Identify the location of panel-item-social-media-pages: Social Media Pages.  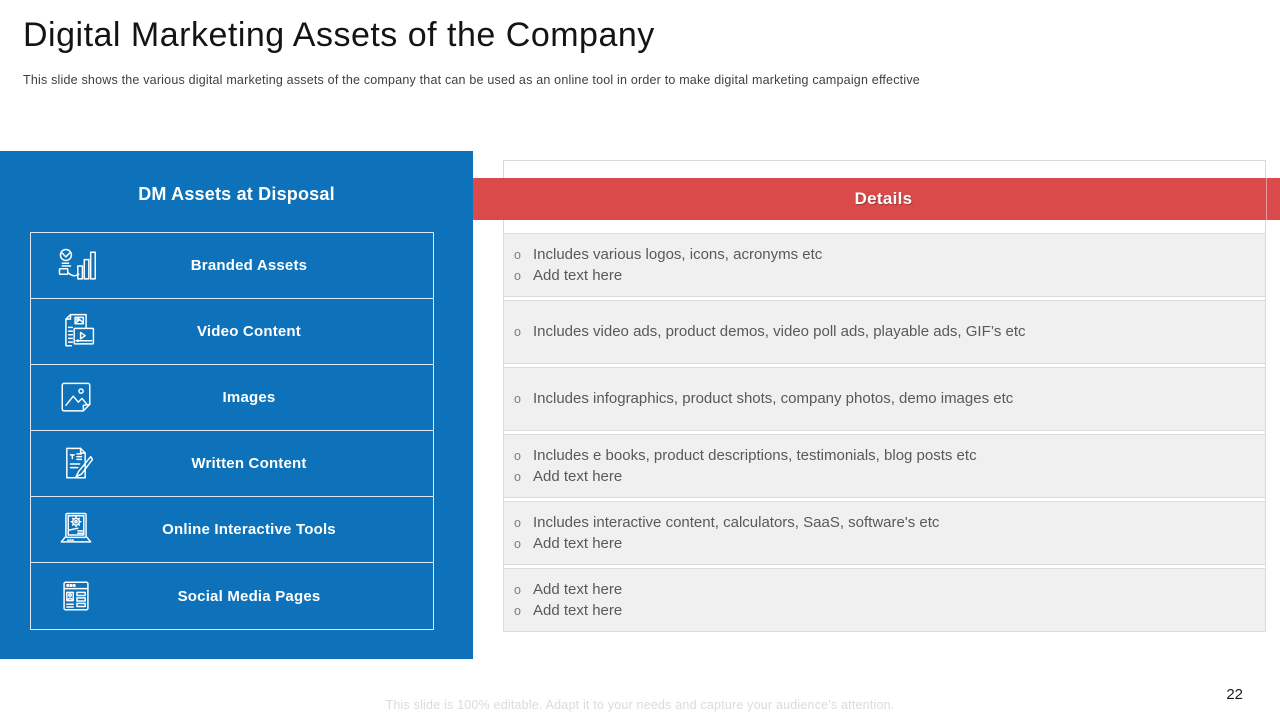
(232, 596).